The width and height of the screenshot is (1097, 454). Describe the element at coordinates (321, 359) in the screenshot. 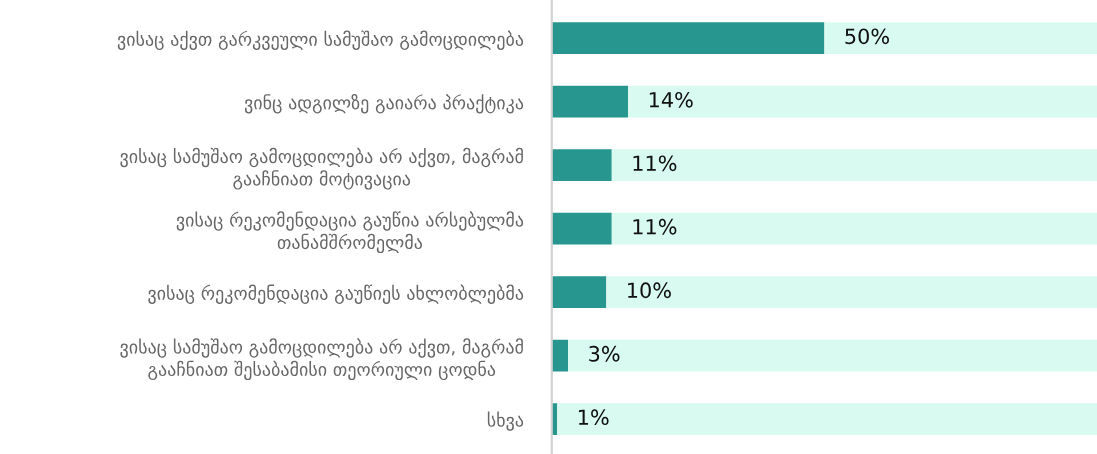

I see `y-tick-label: ვისაც სამუშაო გამოცდილება არ აქვთ, მაგრამ გააჩნიათ შესაბამისი თეორიული ცოდნა` at that location.